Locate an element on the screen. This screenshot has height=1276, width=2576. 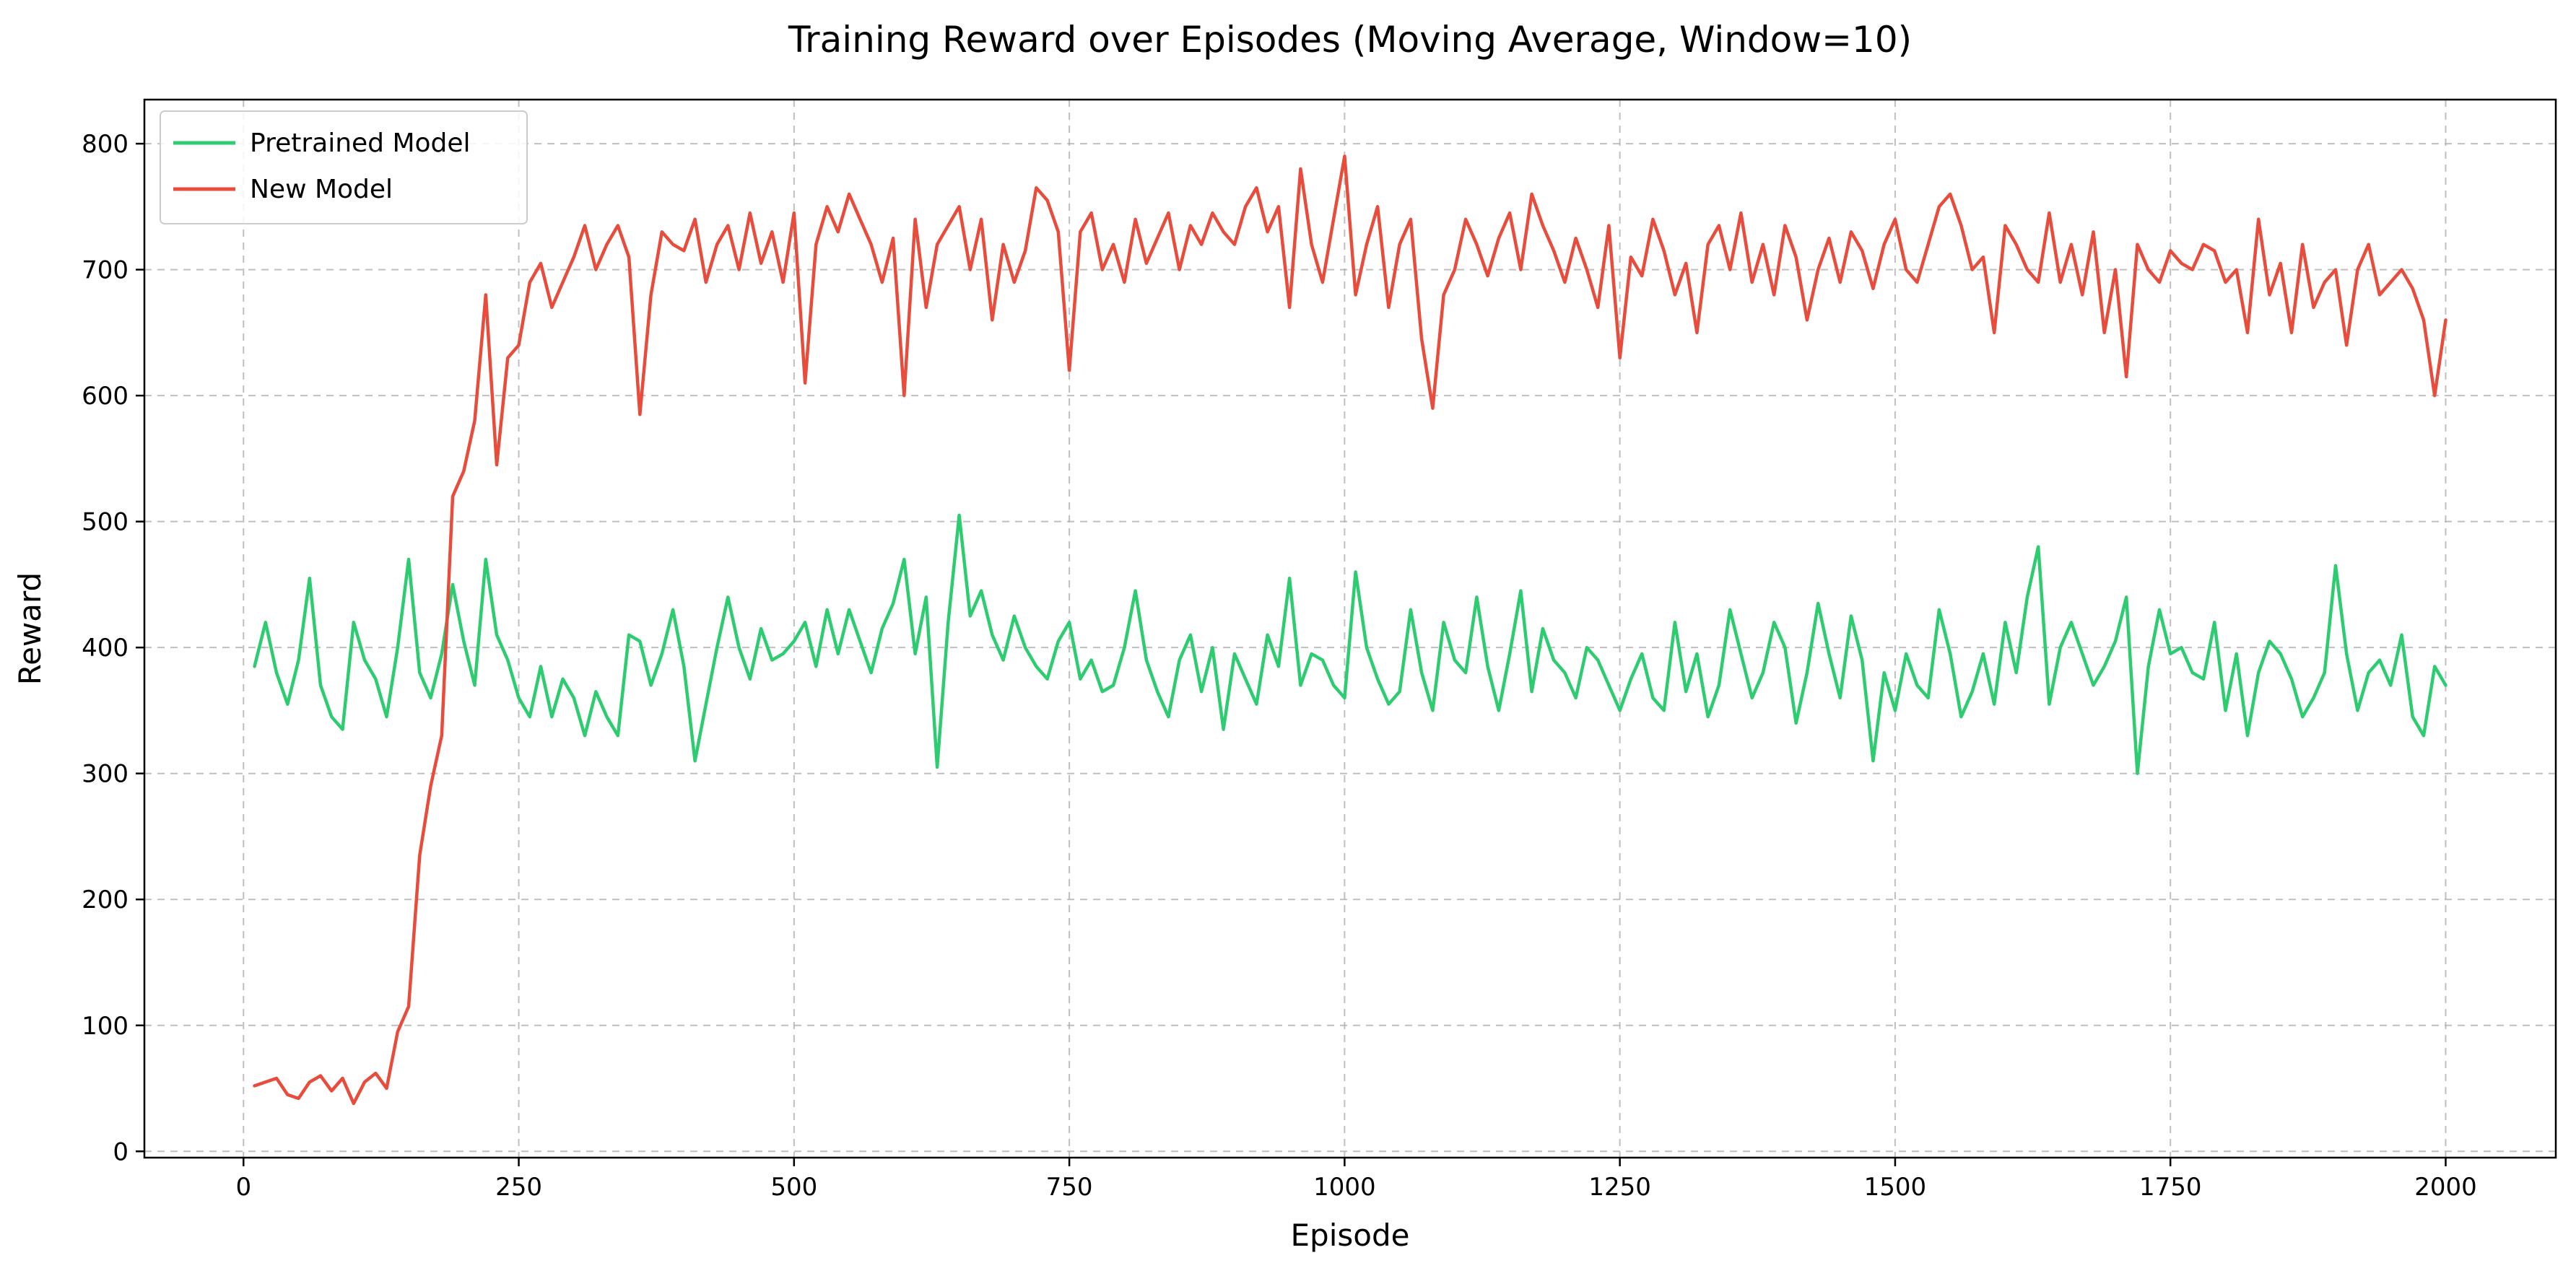
y-axis-label: Reward is located at coordinates (30, 628).